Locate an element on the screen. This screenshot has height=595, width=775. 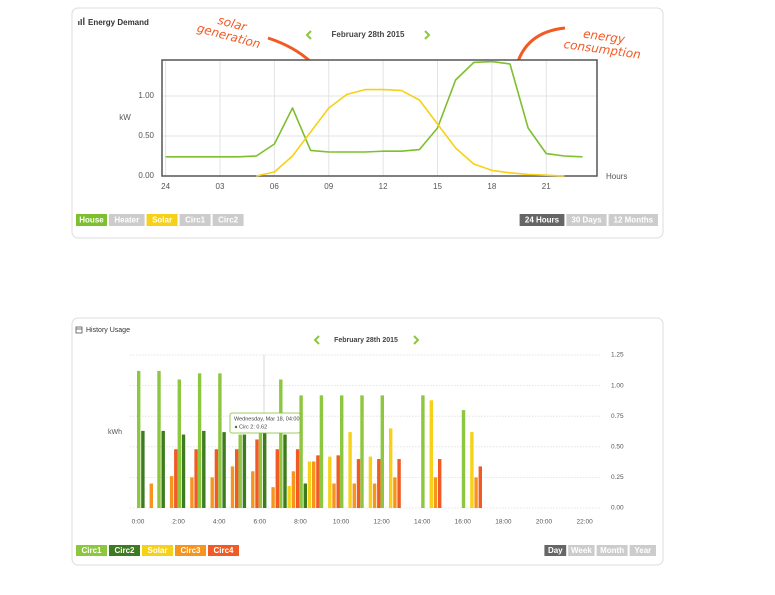
panel-title: Energy Demand is located at coordinates (118, 22).